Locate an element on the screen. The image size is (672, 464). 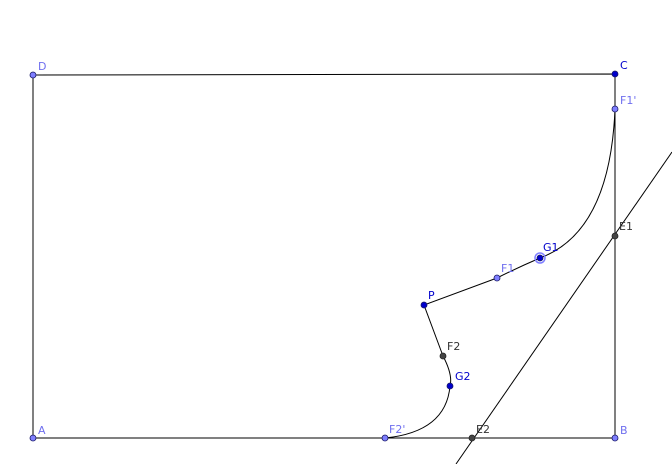
svg-text: F2 is located at coordinates (453, 346).